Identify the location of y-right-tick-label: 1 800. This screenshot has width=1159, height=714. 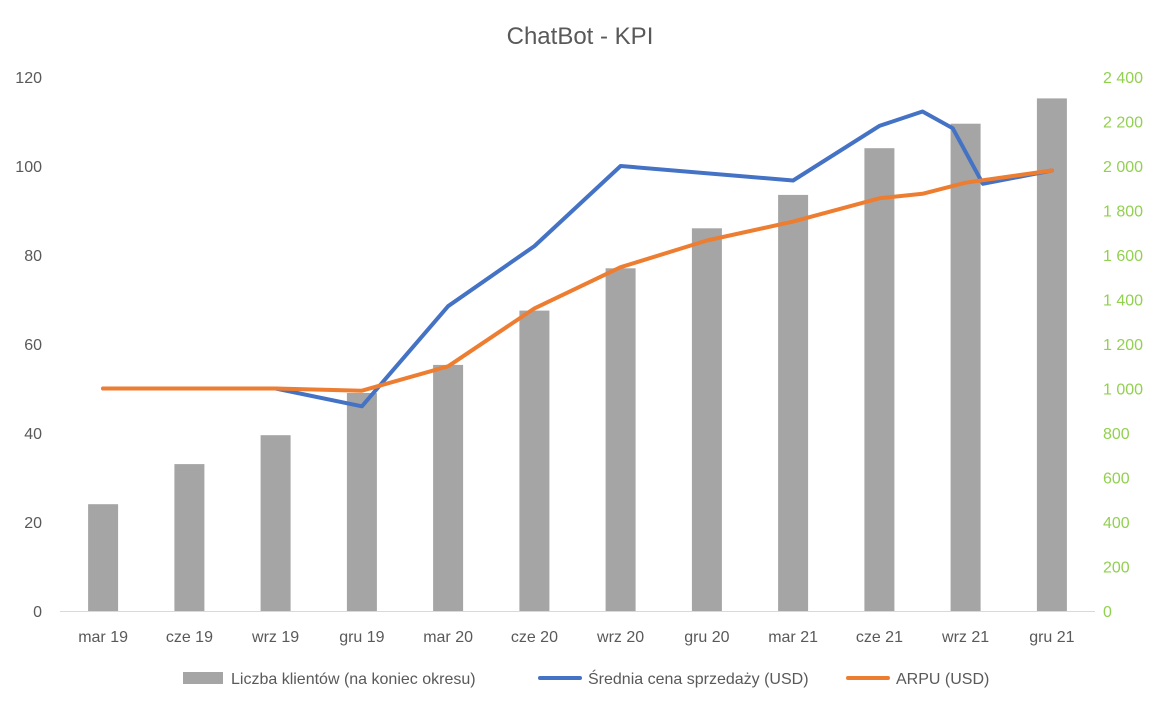
(1123, 212).